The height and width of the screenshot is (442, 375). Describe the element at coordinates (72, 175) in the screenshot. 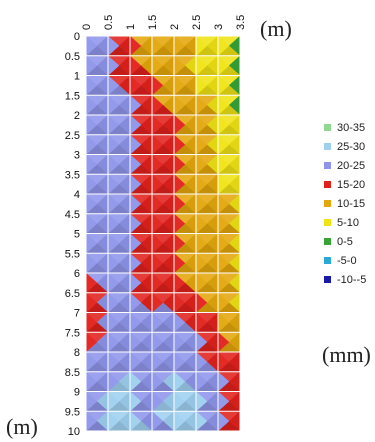

I see `y-tick-label: 3.5` at that location.